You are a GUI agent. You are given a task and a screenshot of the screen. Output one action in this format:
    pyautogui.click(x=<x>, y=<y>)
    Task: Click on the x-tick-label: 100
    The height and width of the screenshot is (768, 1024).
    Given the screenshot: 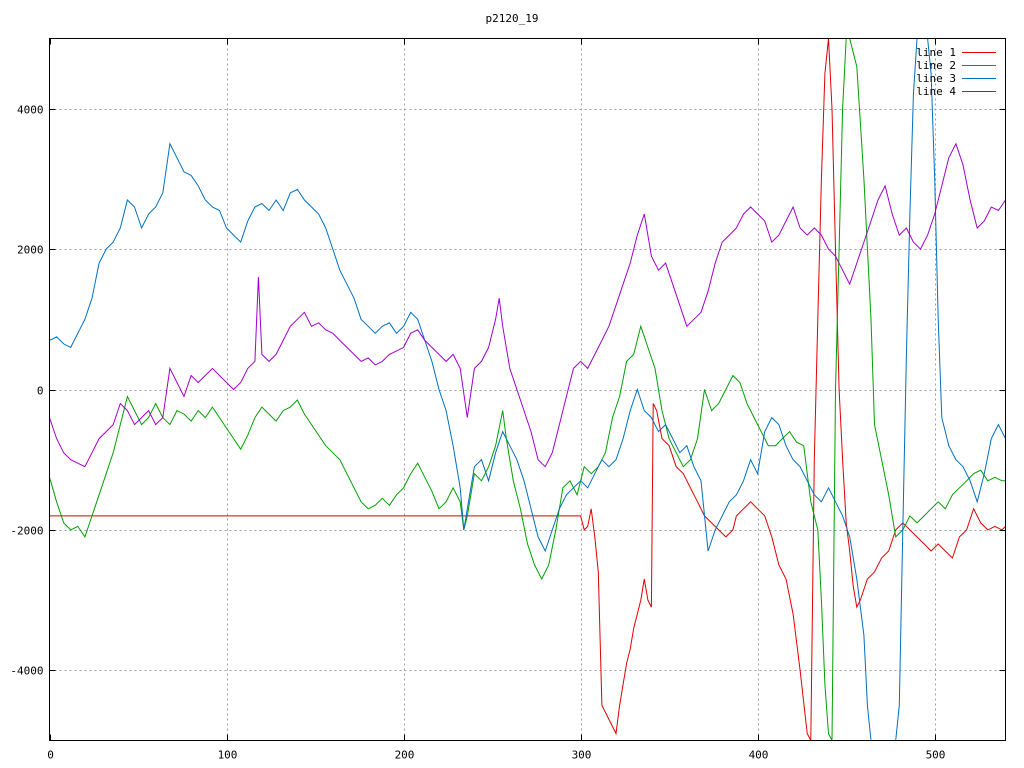 What is the action you would take?
    pyautogui.click(x=228, y=755)
    